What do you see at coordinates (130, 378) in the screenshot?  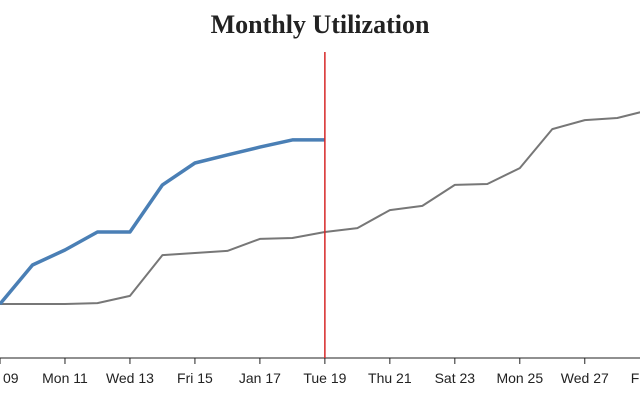 I see `x-tick-label: Wed 13` at bounding box center [130, 378].